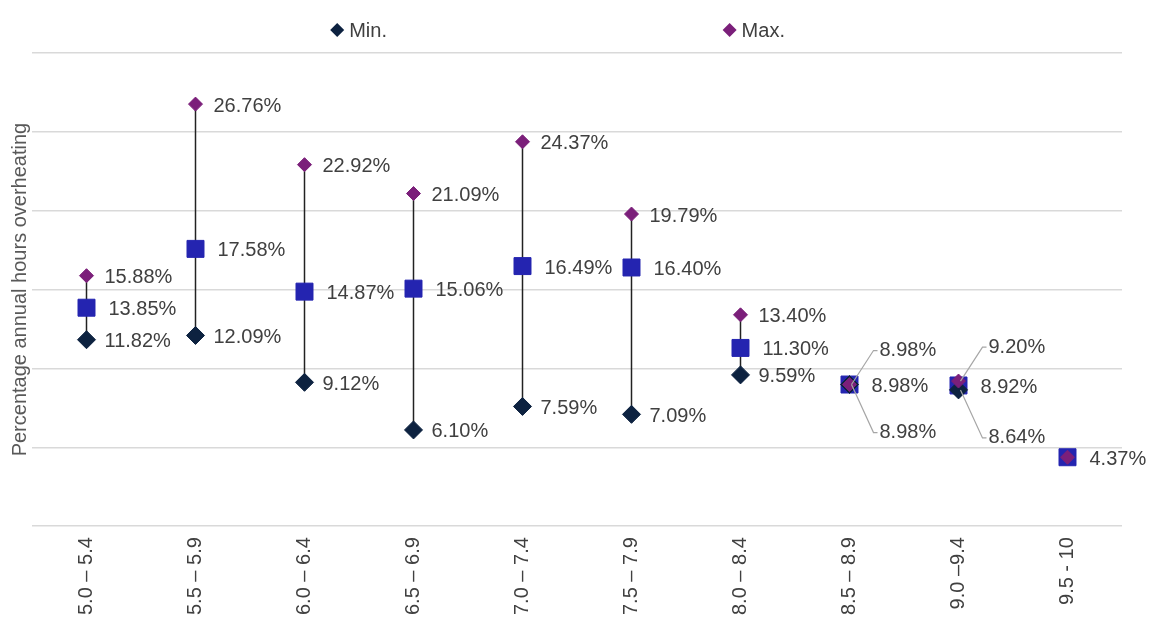  Describe the element at coordinates (251, 249) in the screenshot. I see `data-label: 17.58%` at that location.